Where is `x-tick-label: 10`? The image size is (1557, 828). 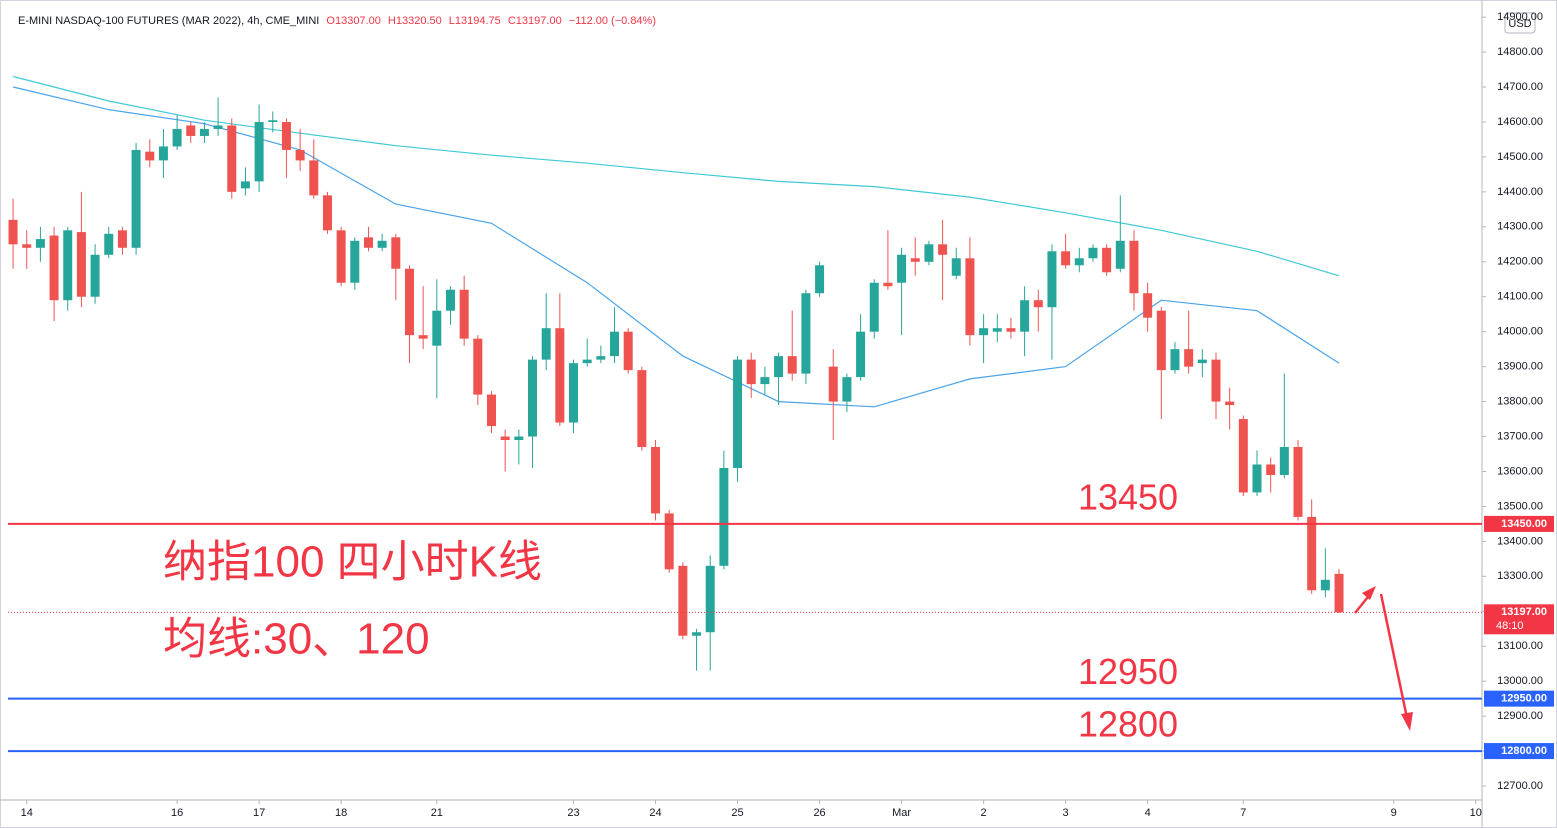 x-tick-label: 10 is located at coordinates (1476, 813).